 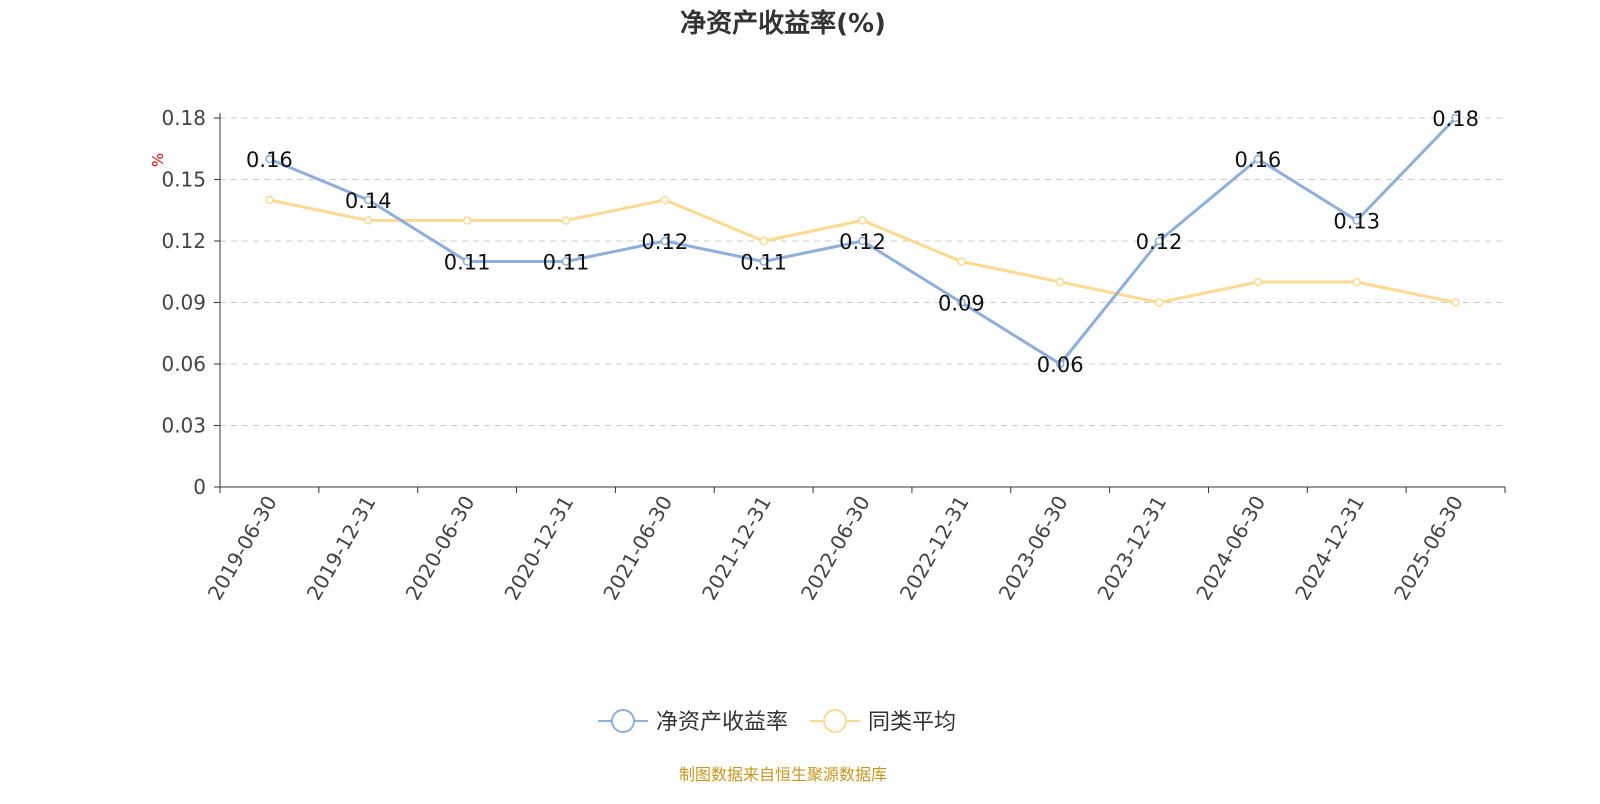 What do you see at coordinates (538, 548) in the screenshot?
I see `x-tick-label: 2020-12-31` at bounding box center [538, 548].